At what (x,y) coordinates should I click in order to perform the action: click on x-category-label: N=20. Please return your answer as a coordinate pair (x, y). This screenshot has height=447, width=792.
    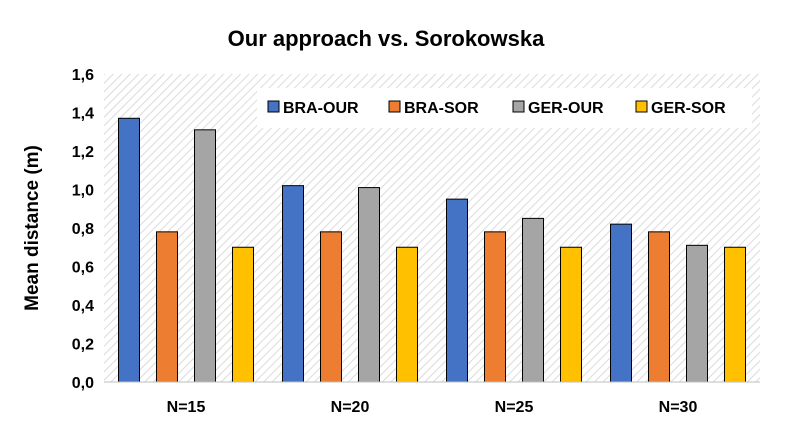
    Looking at the image, I should click on (350, 407).